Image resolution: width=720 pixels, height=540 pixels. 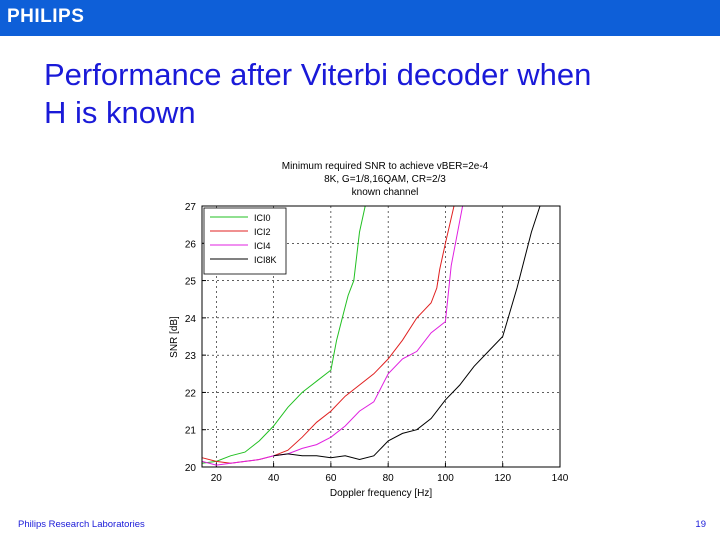 I want to click on legend-label: ICI2, so click(x=262, y=232).